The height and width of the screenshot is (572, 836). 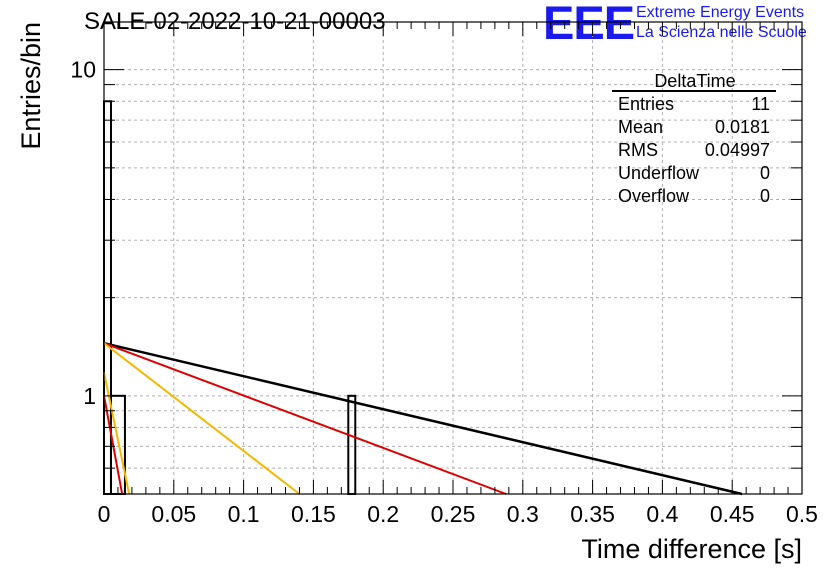 I want to click on x-tick-labels: 0 0.05 0.1 0.15 0.2 0.25 0.3 0.35 0.4 0.45 0.5, so click(x=458, y=514).